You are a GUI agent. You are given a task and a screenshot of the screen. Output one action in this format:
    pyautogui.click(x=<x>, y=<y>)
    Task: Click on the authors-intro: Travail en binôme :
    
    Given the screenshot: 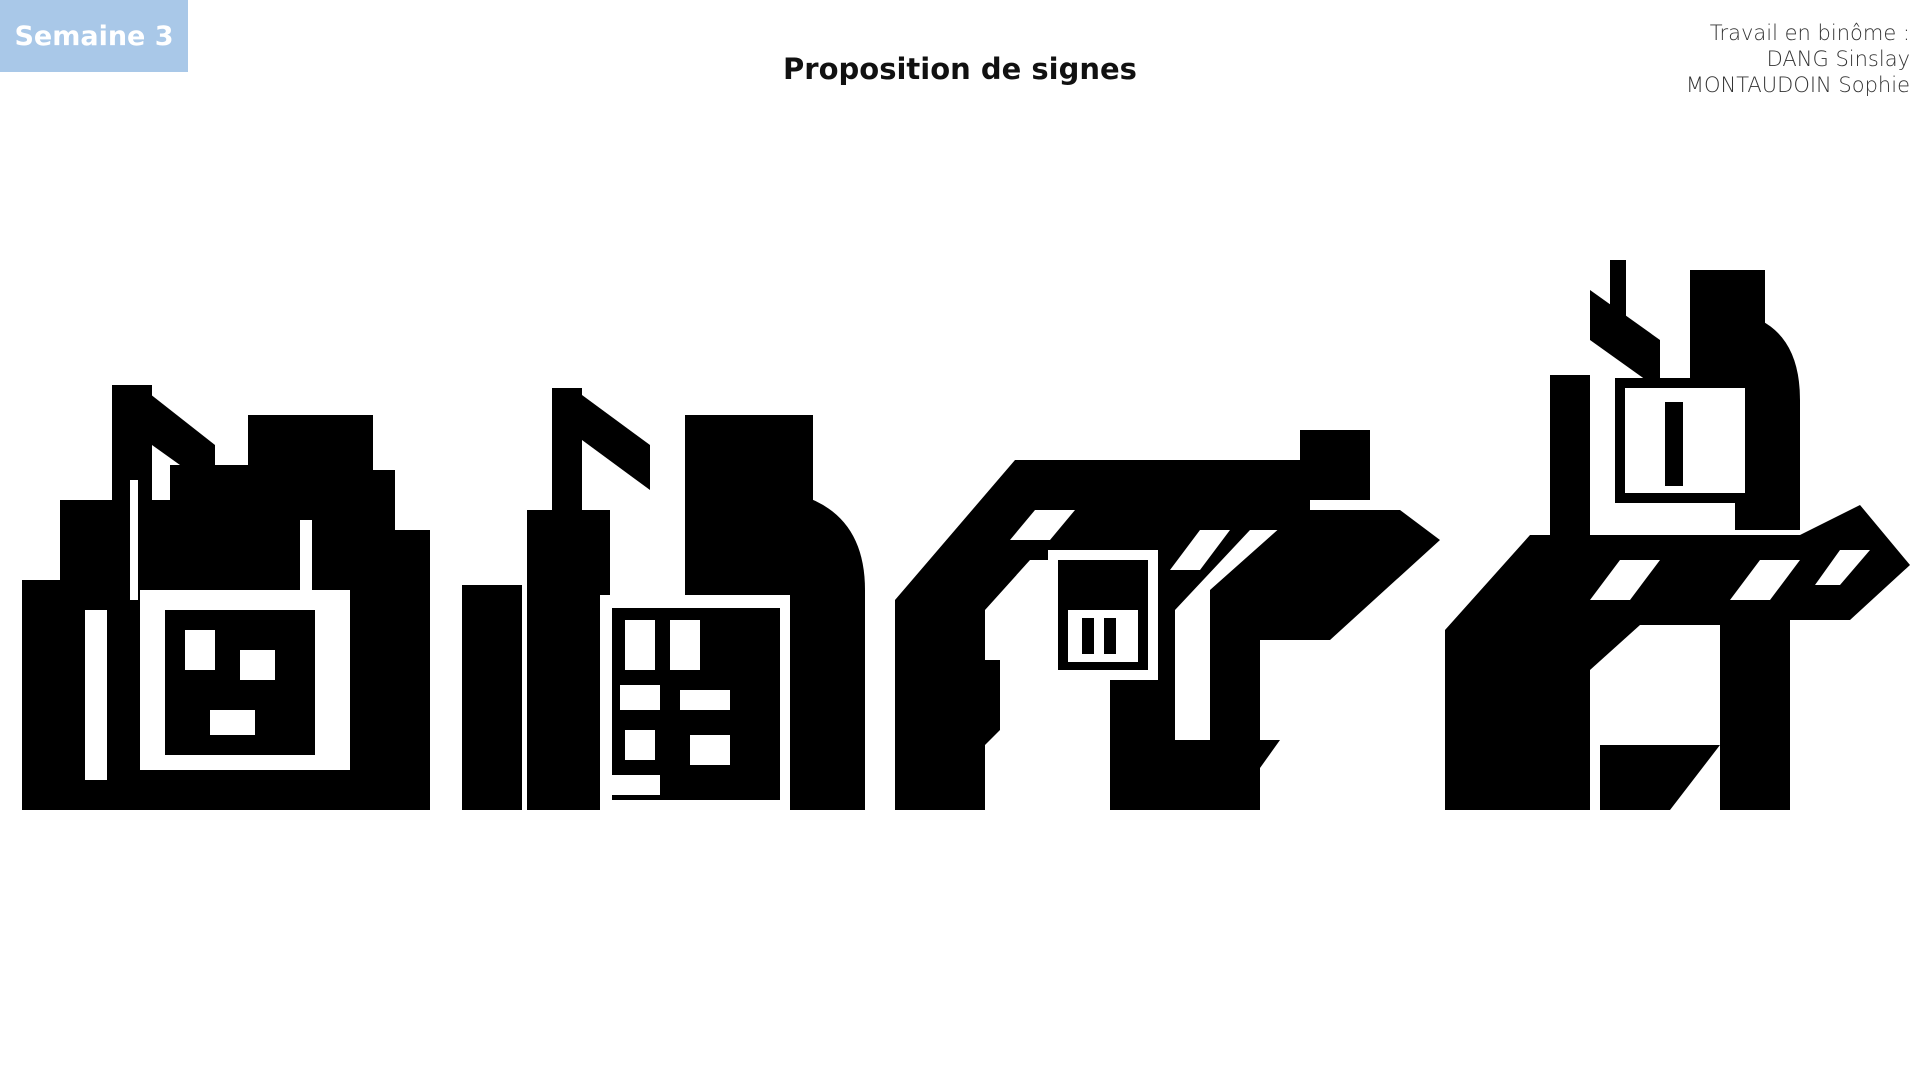 What is the action you would take?
    pyautogui.click(x=1809, y=33)
    